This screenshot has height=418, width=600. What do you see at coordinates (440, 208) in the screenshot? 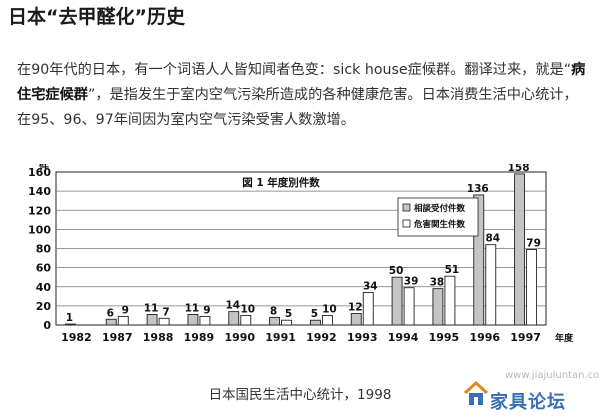
I see `legend-label: 相談受付件数` at bounding box center [440, 208].